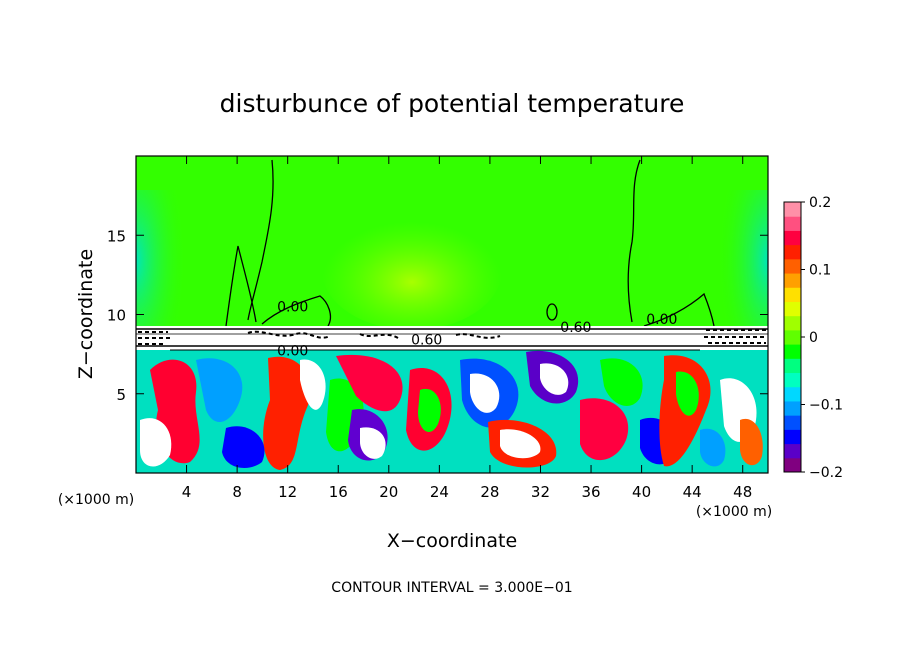  What do you see at coordinates (338, 492) in the screenshot?
I see `x-tick-label: 16` at bounding box center [338, 492].